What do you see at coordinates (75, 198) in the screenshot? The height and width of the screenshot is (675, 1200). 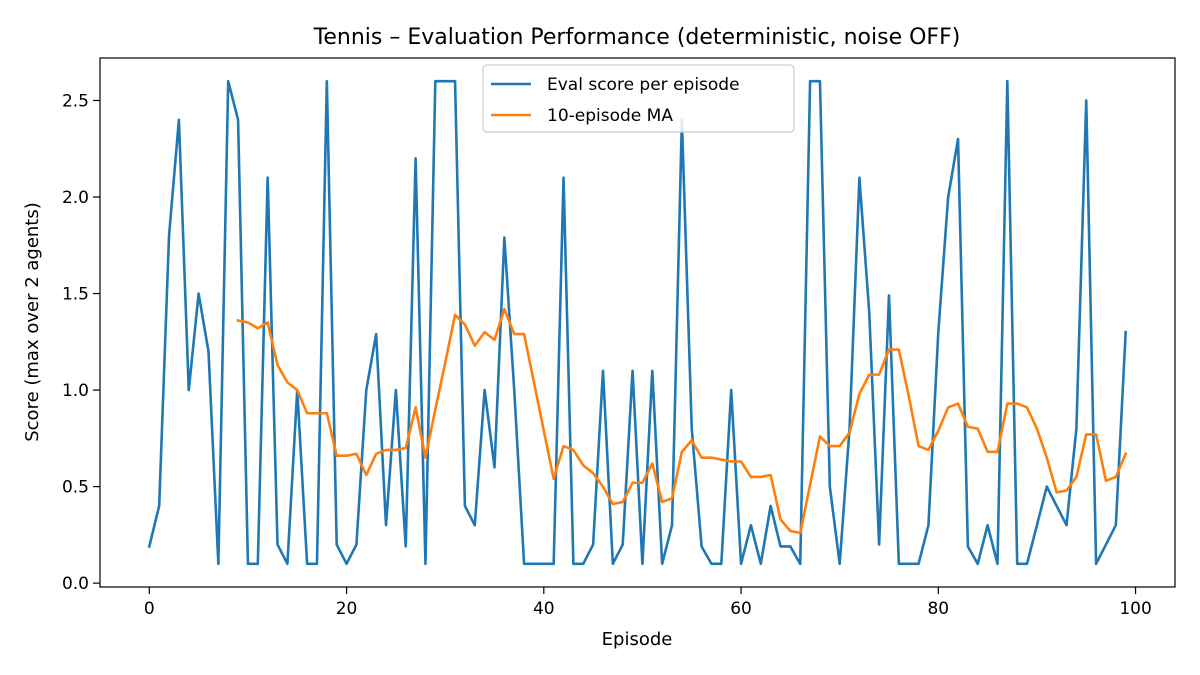 I see `y-tick-label: 2.0` at bounding box center [75, 198].